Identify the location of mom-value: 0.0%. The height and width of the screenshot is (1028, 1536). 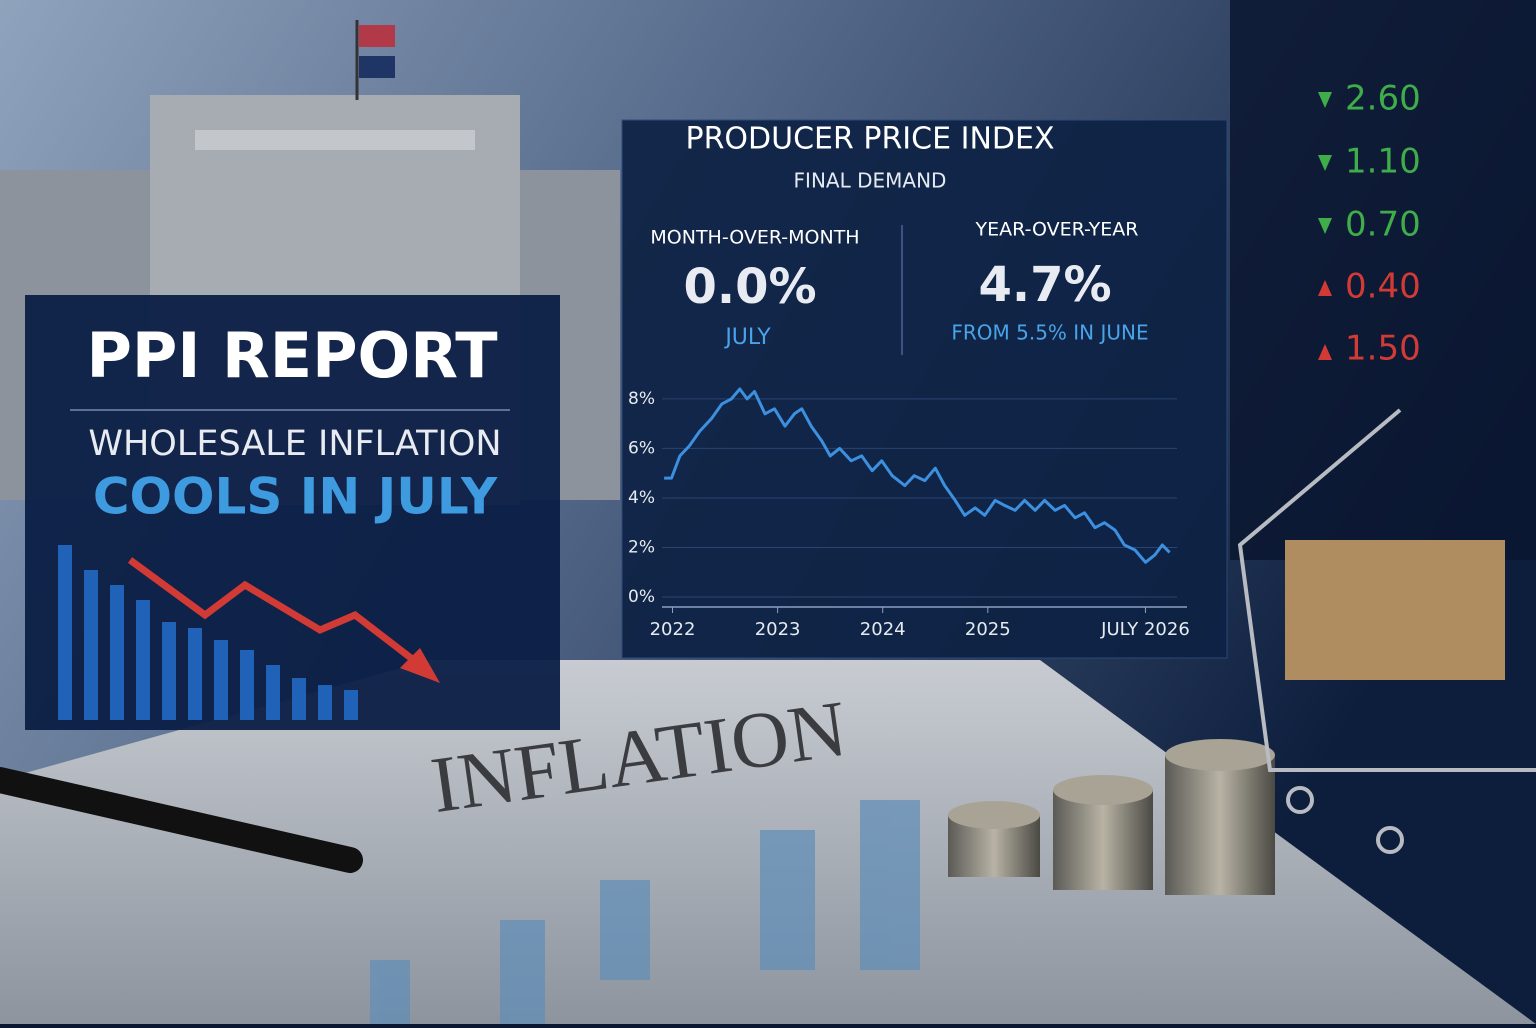
(749, 287).